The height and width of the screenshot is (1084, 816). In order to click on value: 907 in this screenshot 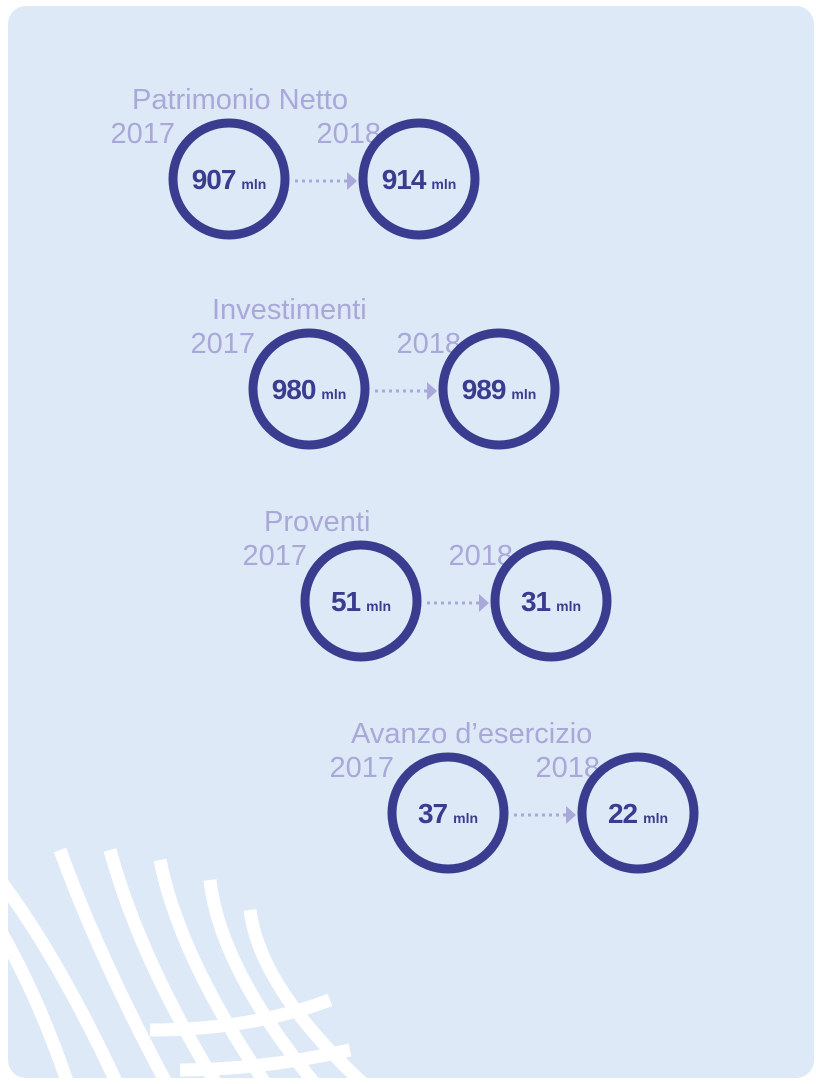, I will do `click(214, 179)`.